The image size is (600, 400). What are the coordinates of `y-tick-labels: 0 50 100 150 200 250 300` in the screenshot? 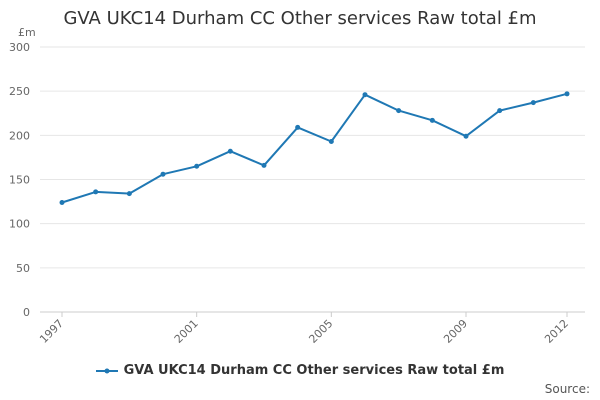 It's located at (19, 180).